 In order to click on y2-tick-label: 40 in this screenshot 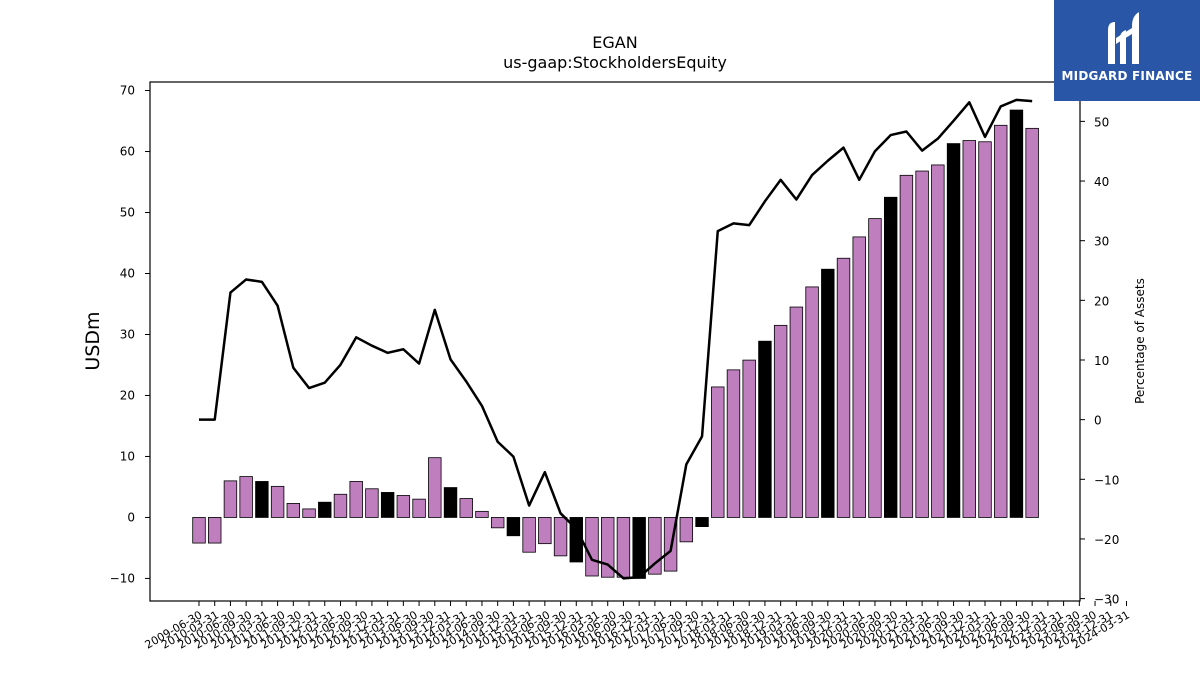, I will do `click(1101, 182)`.